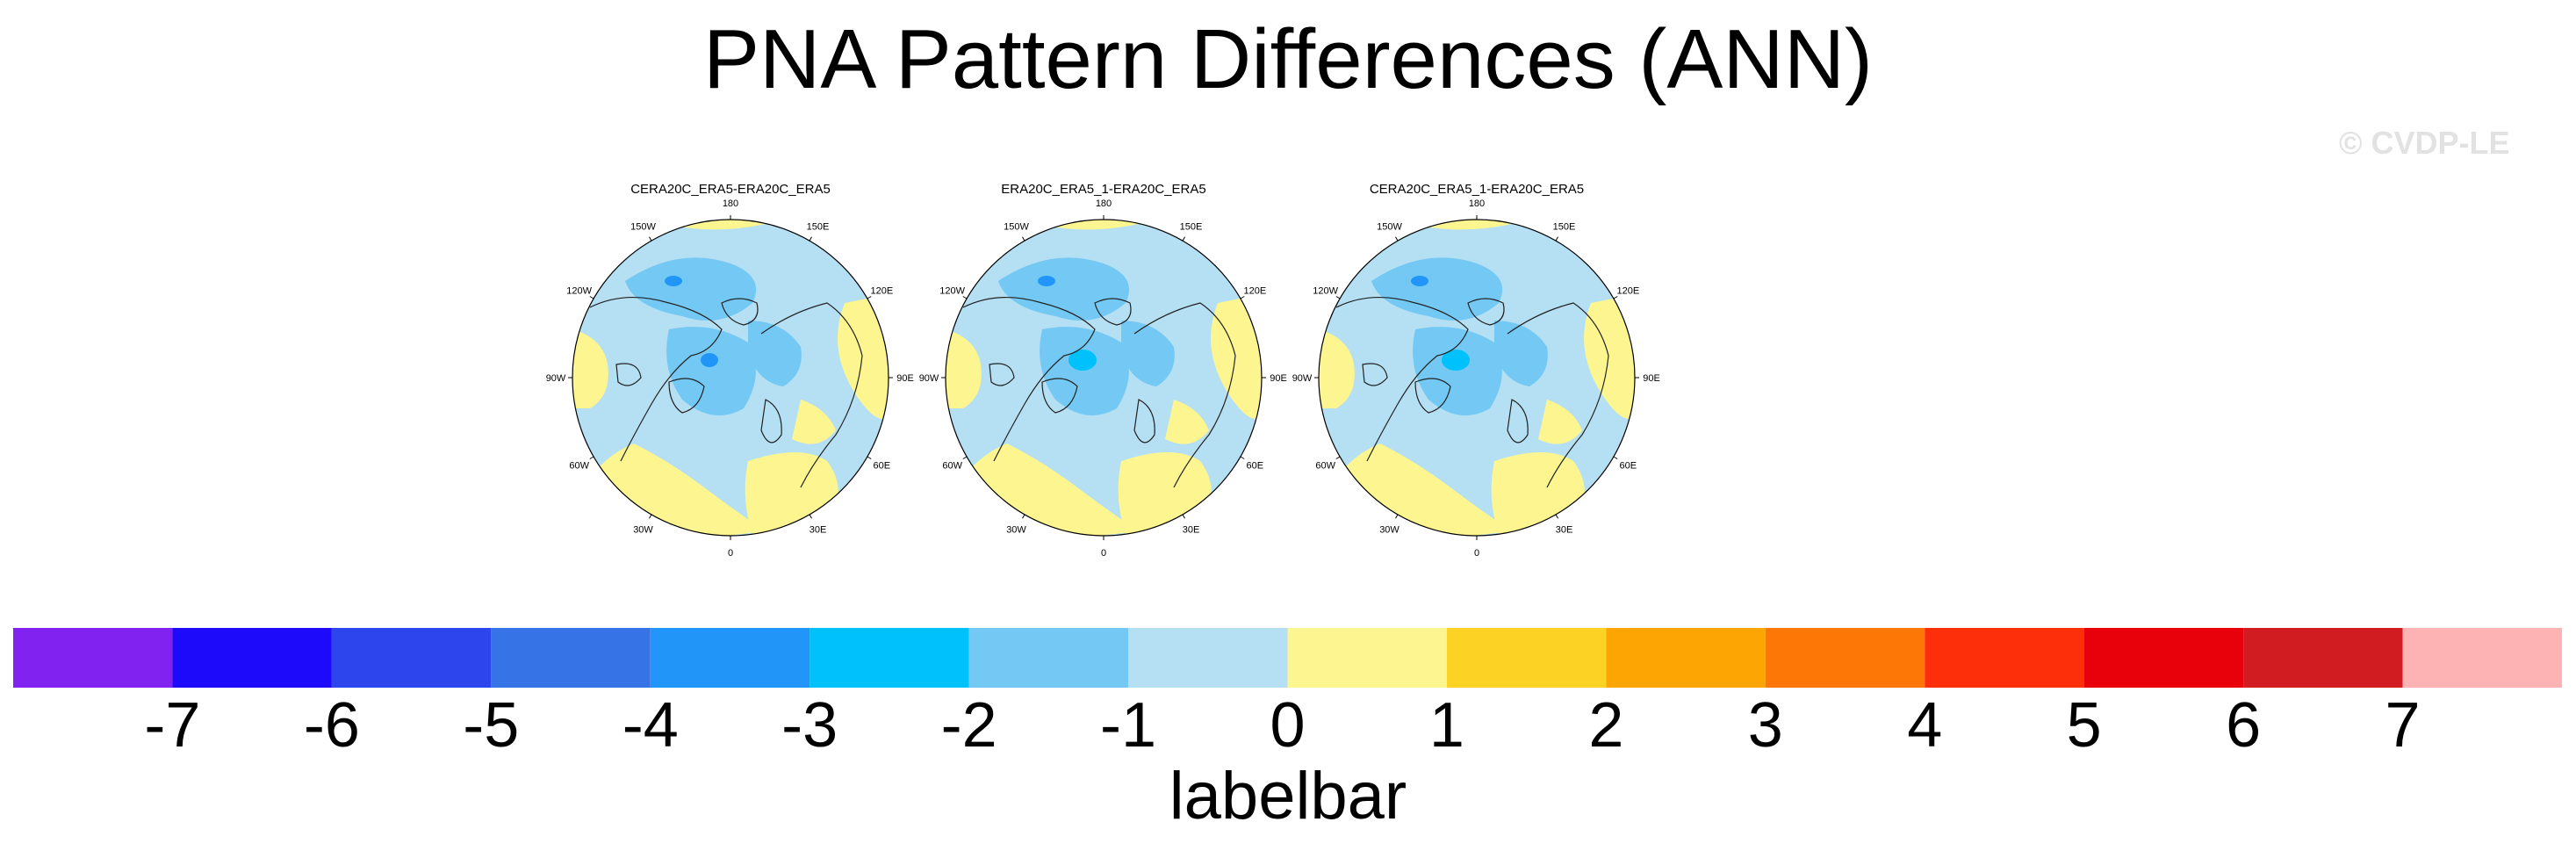 Image resolution: width=2576 pixels, height=851 pixels. What do you see at coordinates (1288, 59) in the screenshot?
I see `figure-title: PNA Pattern Differences (ANN)` at bounding box center [1288, 59].